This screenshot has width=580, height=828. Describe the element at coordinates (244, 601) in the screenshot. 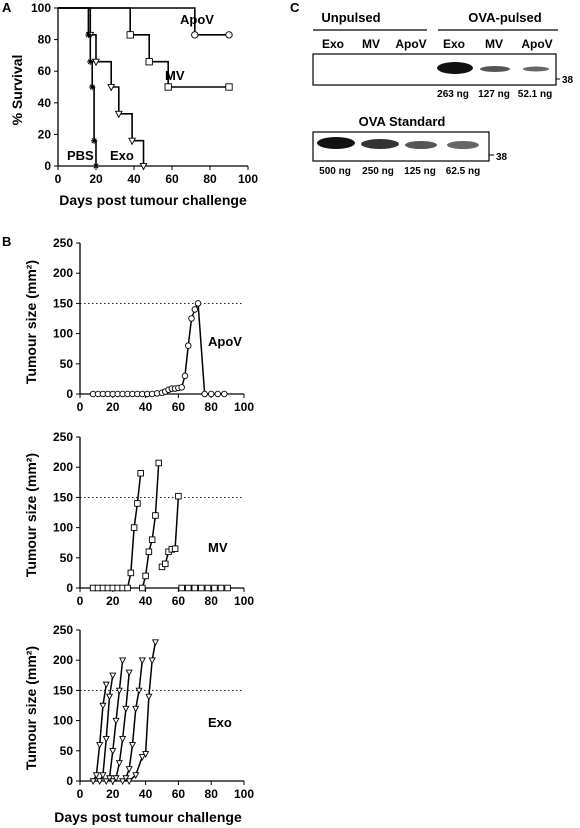

I see `tumour-mv-x-tick-label: 100` at that location.